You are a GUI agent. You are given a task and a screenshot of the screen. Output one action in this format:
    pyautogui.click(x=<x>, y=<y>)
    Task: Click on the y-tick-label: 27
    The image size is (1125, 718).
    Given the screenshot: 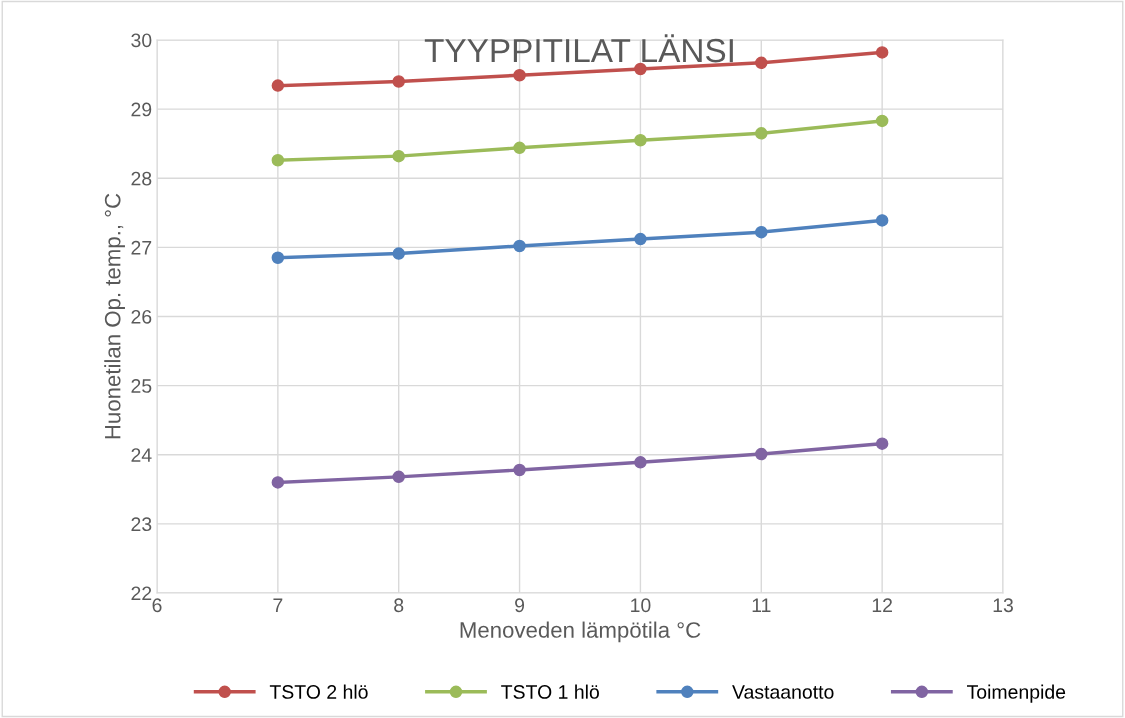 What is the action you would take?
    pyautogui.click(x=141, y=247)
    